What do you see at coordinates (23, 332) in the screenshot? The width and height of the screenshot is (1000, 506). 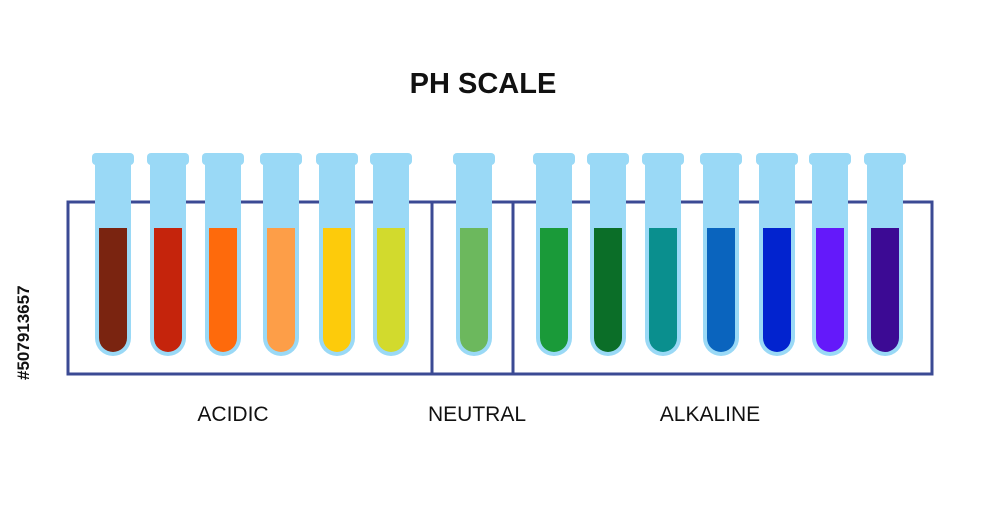 I see `stock-id: #507913657` at bounding box center [23, 332].